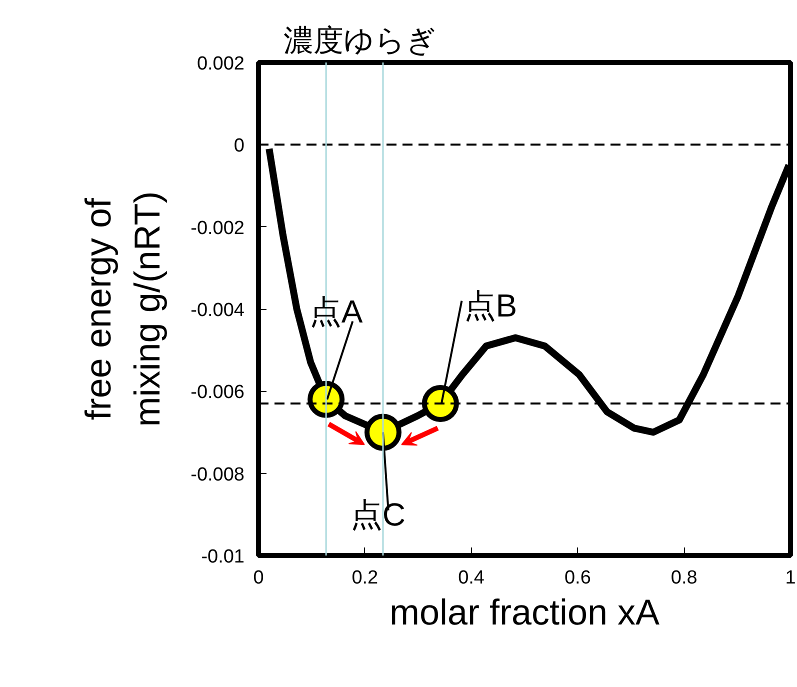 This screenshot has height=687, width=797. What do you see at coordinates (258, 578) in the screenshot?
I see `x-tick-label: 0` at bounding box center [258, 578].